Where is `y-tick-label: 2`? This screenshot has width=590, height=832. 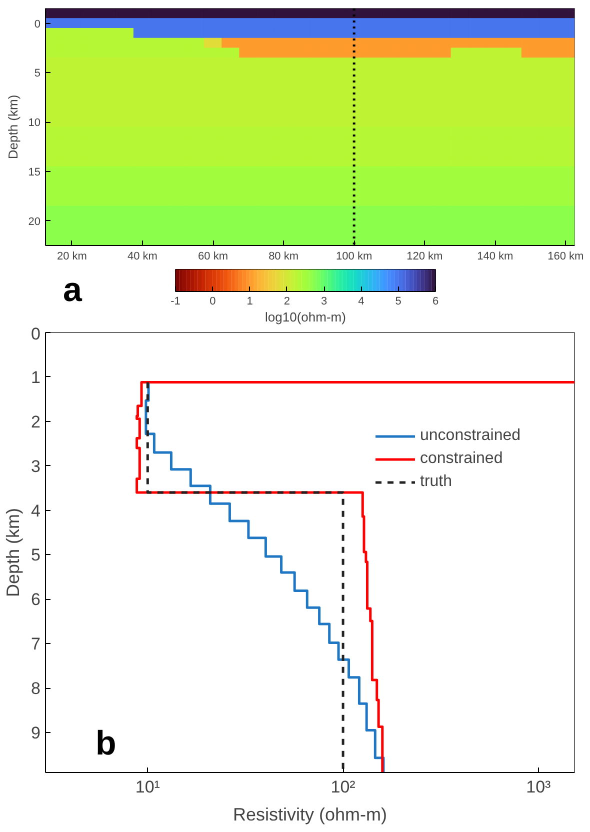
y-tick-label: 2 is located at coordinates (36, 422).